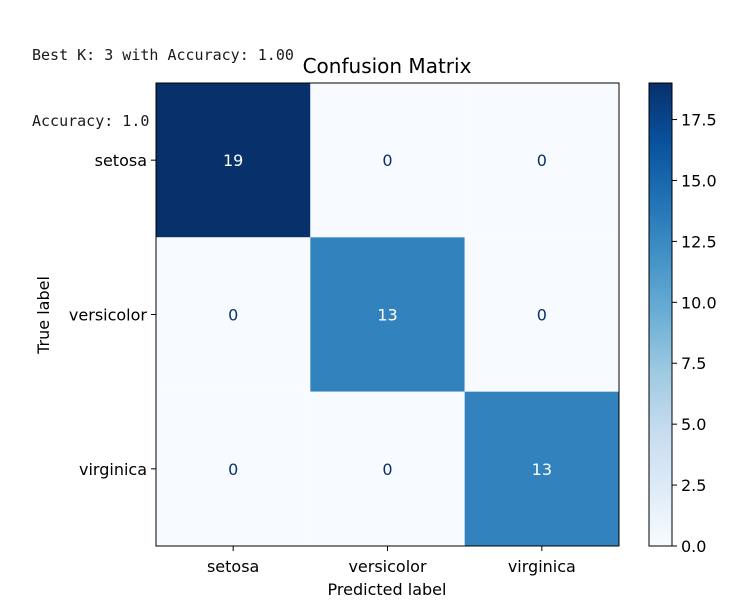 The height and width of the screenshot is (600, 749). Describe the element at coordinates (121, 160) in the screenshot. I see `y-tick-label: setosa` at that location.